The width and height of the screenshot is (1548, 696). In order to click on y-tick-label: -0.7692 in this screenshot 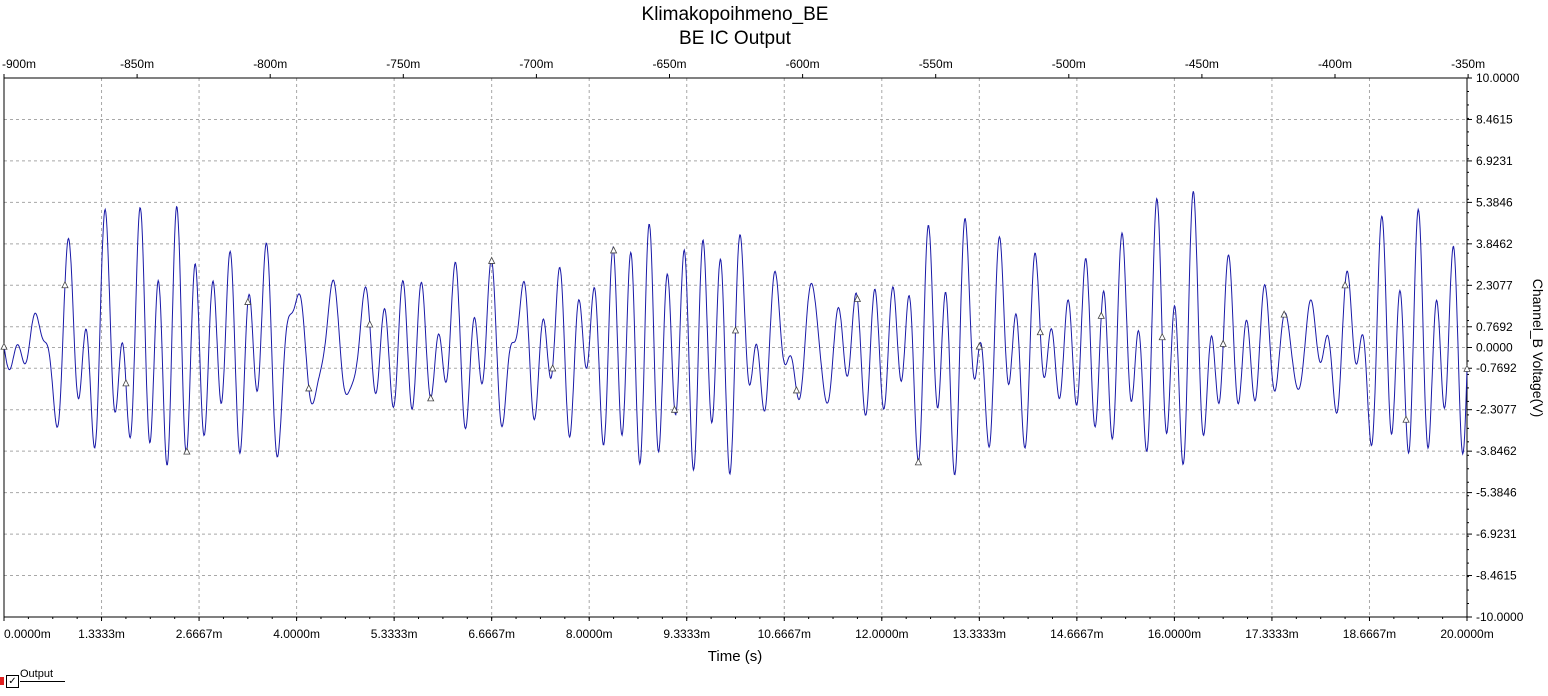, I will do `click(1496, 368)`.